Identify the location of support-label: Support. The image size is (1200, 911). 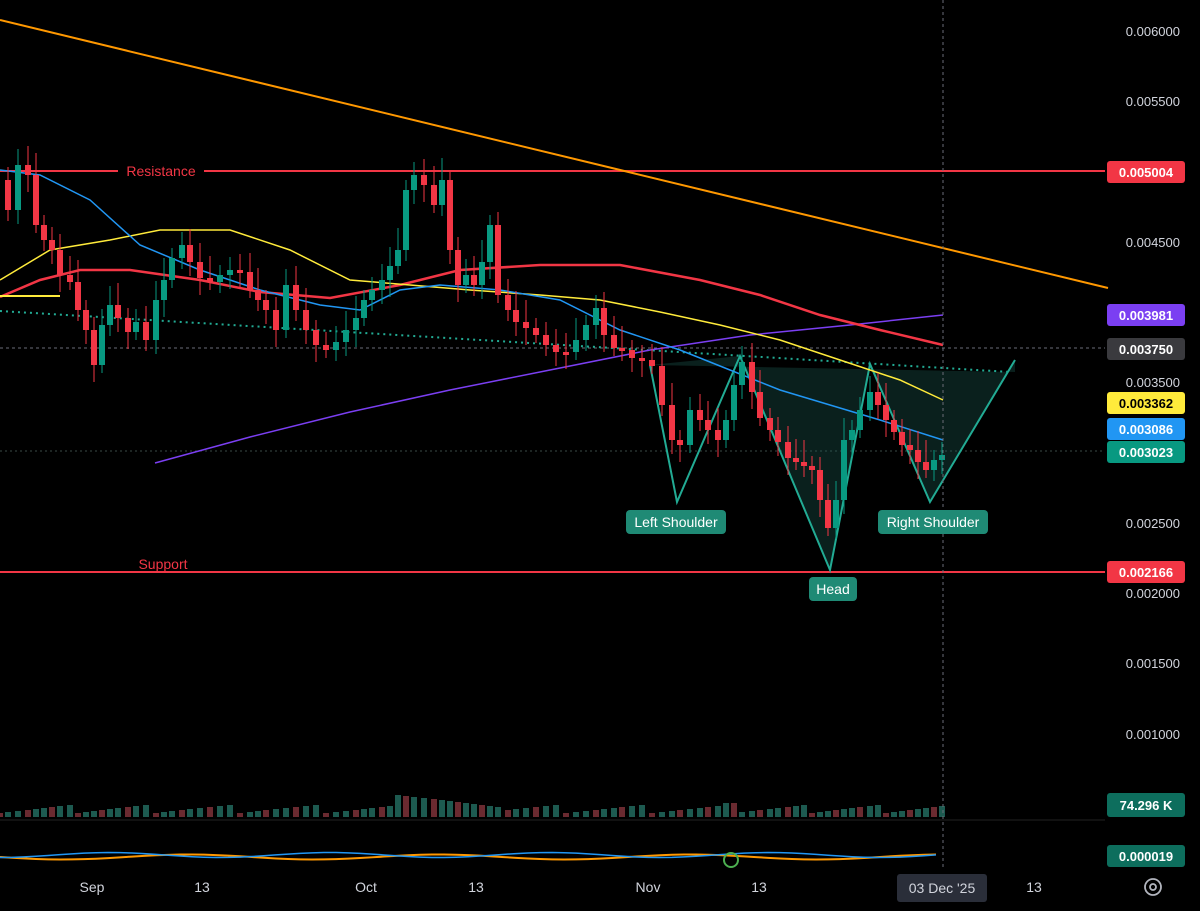
(162, 564).